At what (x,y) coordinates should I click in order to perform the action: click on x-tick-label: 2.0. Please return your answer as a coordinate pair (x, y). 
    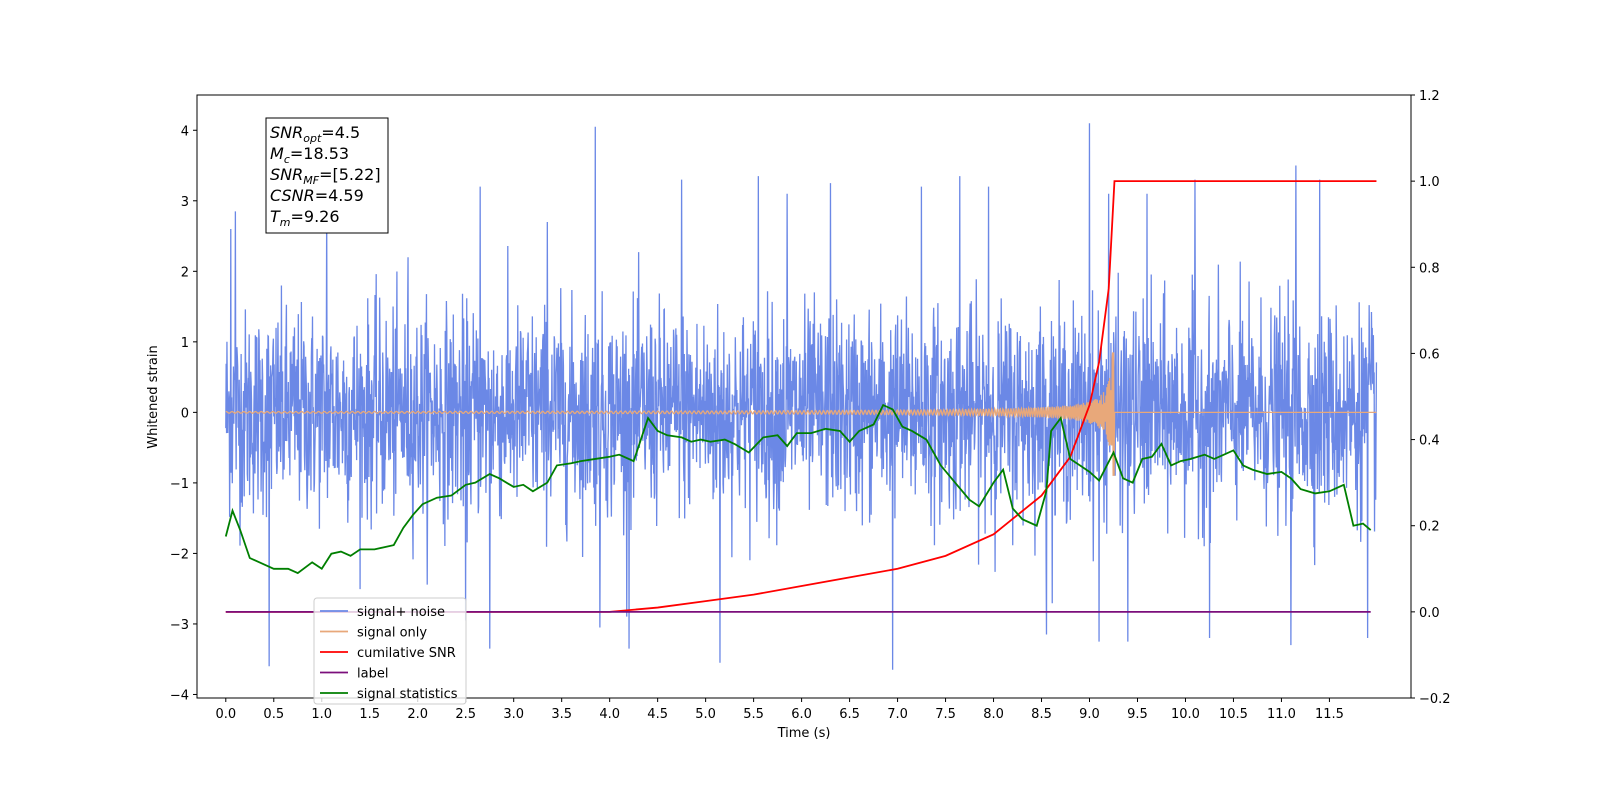
    Looking at the image, I should click on (417, 714).